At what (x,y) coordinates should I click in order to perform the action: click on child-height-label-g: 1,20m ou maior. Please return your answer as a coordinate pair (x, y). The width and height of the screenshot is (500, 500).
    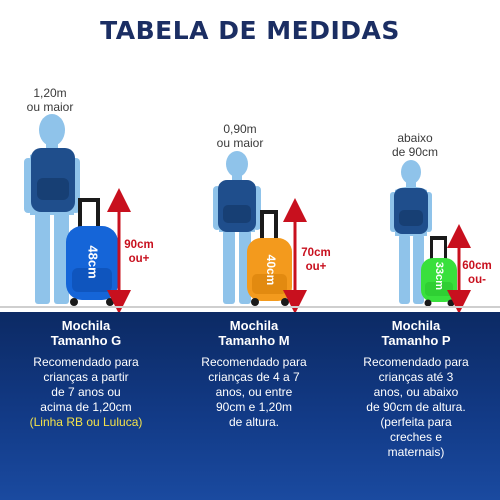
    Looking at the image, I should click on (50, 100).